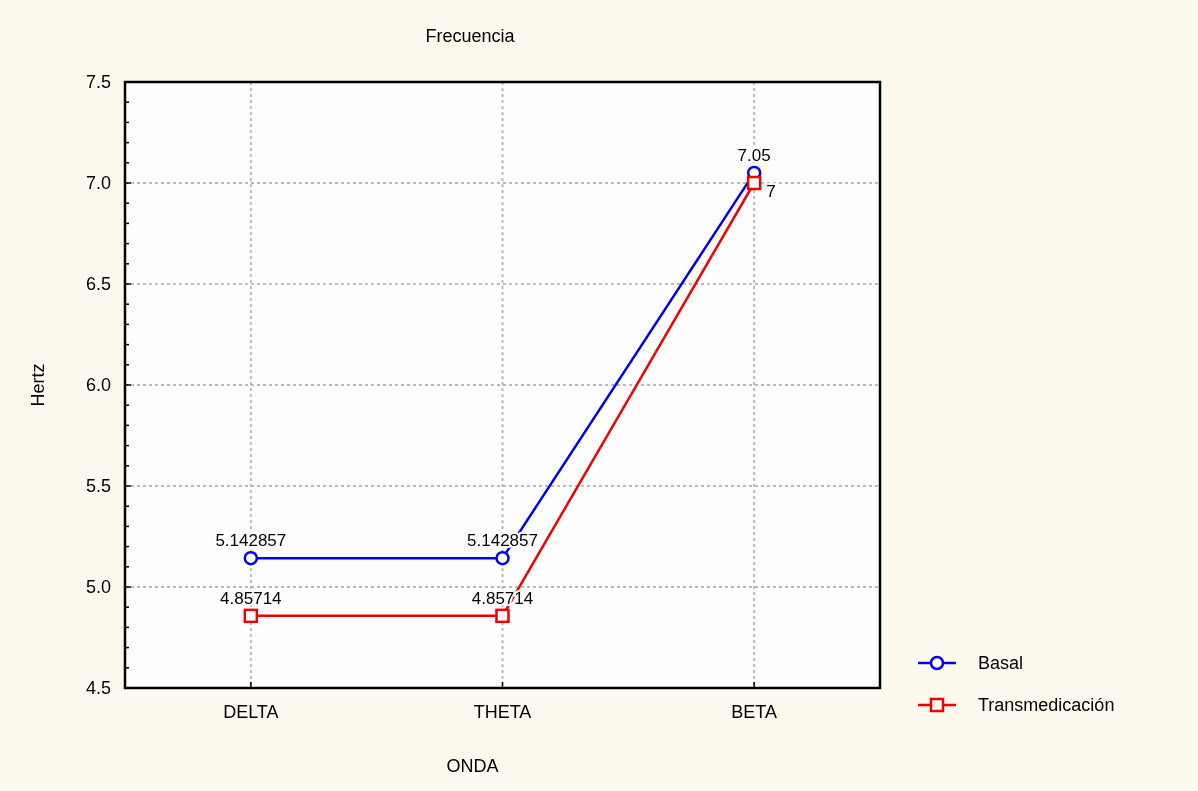 Image resolution: width=1198 pixels, height=791 pixels. Describe the element at coordinates (98, 183) in the screenshot. I see `y-tick-label: 7.0` at that location.